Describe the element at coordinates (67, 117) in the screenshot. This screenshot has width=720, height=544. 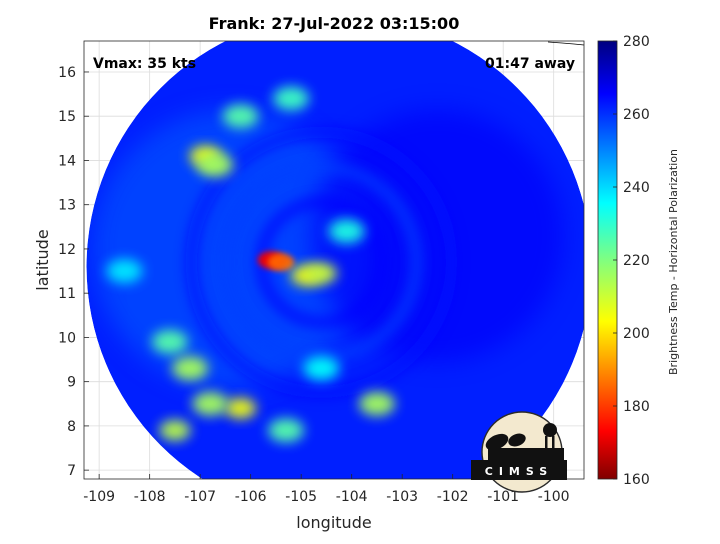
I see `y-tick-label: 15` at that location.